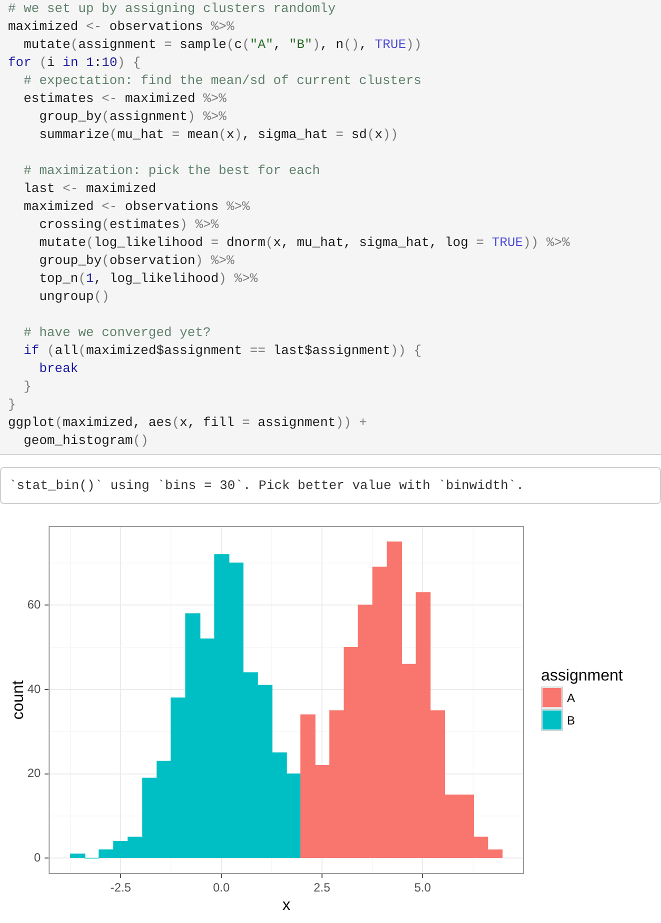 The height and width of the screenshot is (923, 661). What do you see at coordinates (571, 697) in the screenshot?
I see `legend-label: A` at bounding box center [571, 697].